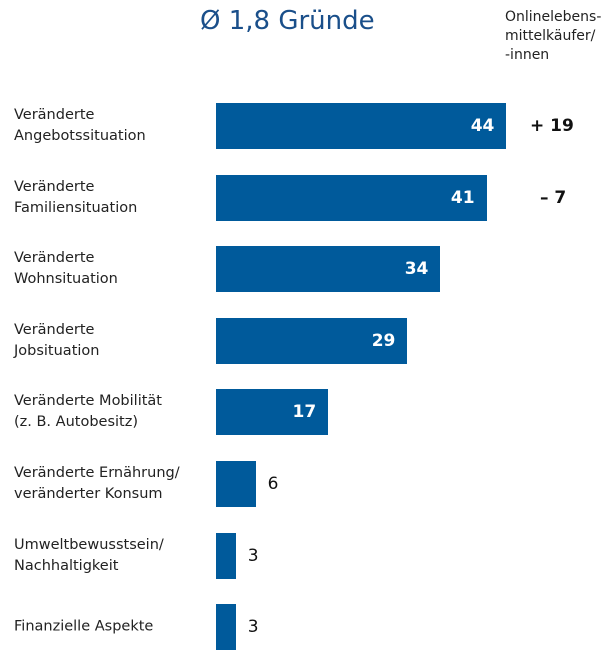 The height and width of the screenshot is (650, 616). What do you see at coordinates (287, 21) in the screenshot?
I see `chart-title: Ø 1,8 Gründe` at bounding box center [287, 21].